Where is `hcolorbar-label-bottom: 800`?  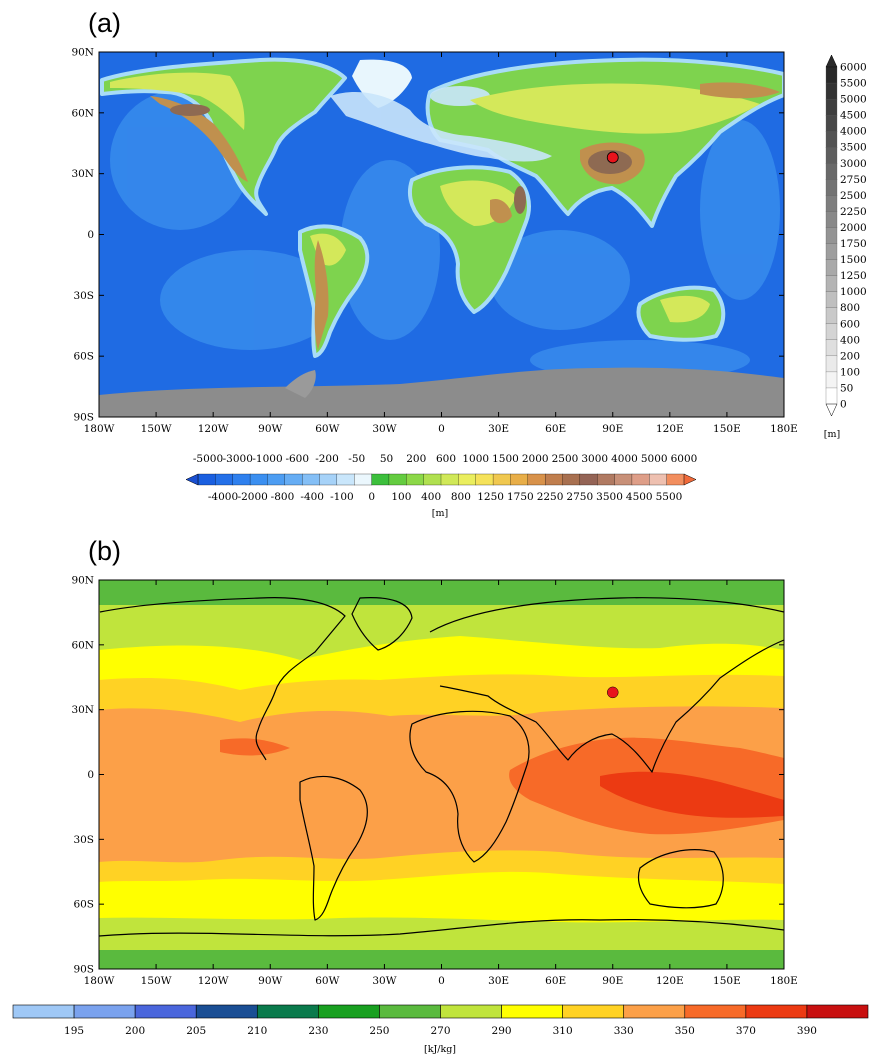
hcolorbar-label-bottom: 800 is located at coordinates (461, 497).